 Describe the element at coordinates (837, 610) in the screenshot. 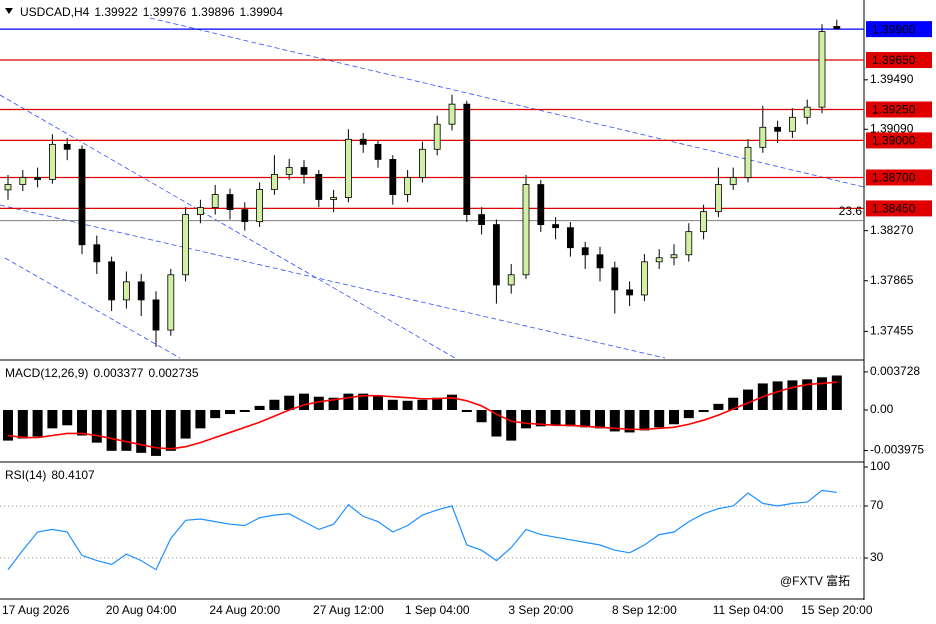

I see `x-tick-label: 15 Sep 20:00` at that location.